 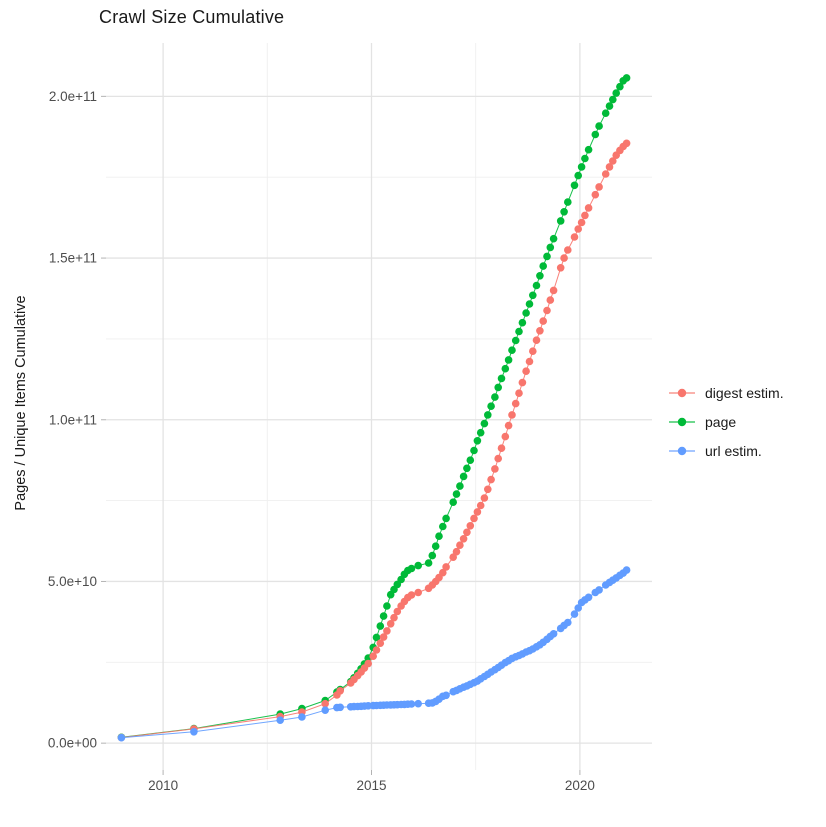 I want to click on y-tick-label: 1.0e+11, so click(x=73, y=419).